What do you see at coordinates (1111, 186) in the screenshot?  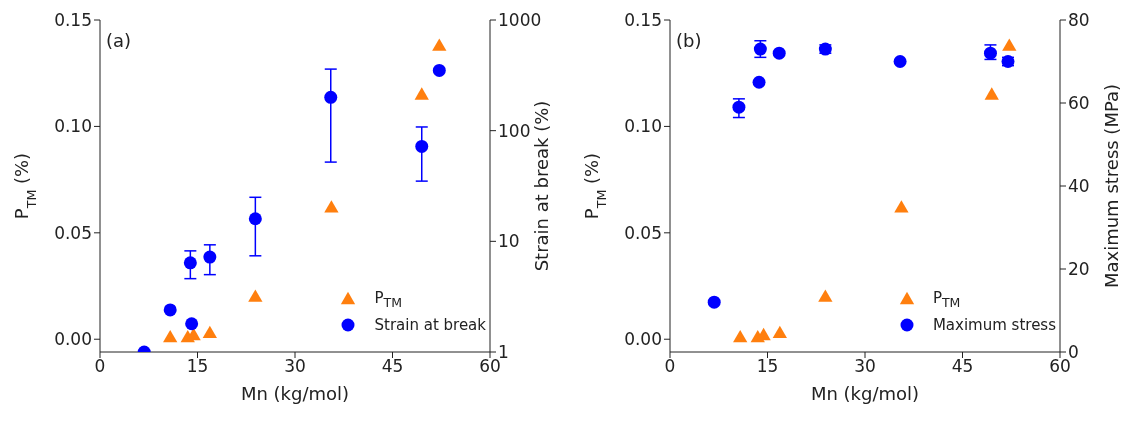 I see `y2-axis-title: Maximum stress (MPa)` at bounding box center [1111, 186].